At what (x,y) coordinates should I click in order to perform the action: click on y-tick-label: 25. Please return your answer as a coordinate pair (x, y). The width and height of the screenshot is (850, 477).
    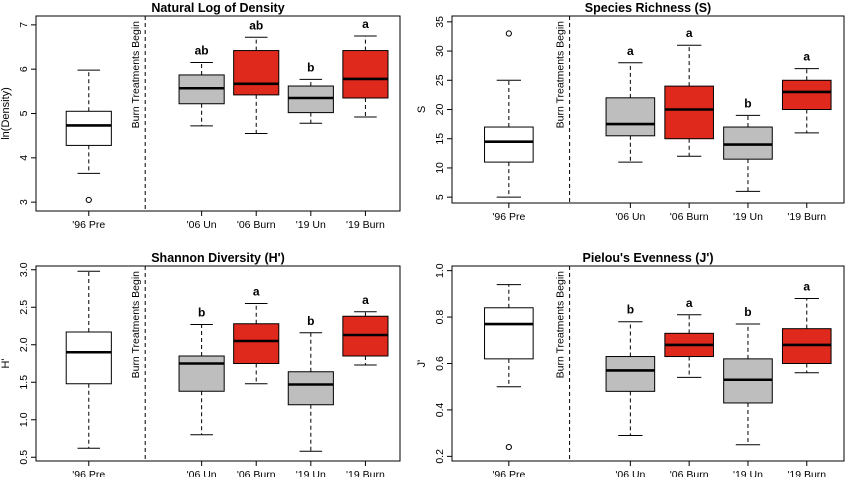
    Looking at the image, I should click on (440, 80).